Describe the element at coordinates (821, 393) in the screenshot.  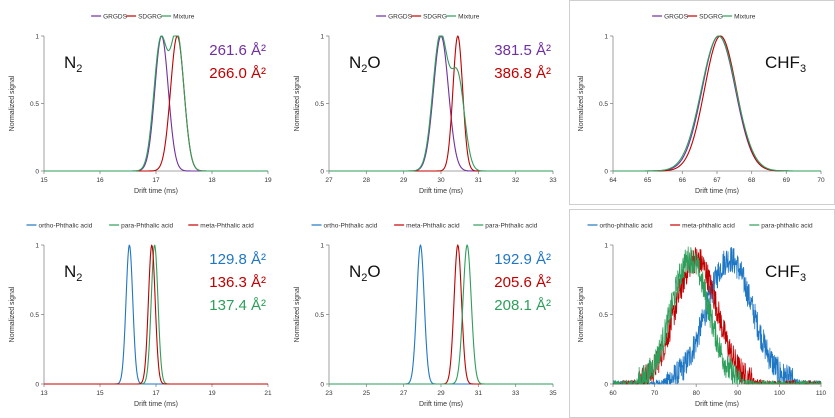
I see `x-tick-label: 110` at that location.